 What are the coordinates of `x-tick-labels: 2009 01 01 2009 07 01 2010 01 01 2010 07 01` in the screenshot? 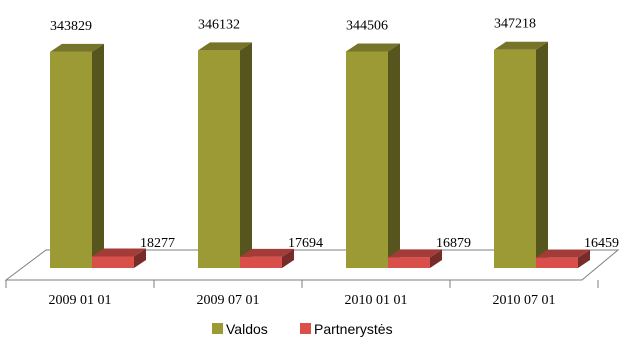 It's located at (302, 300).